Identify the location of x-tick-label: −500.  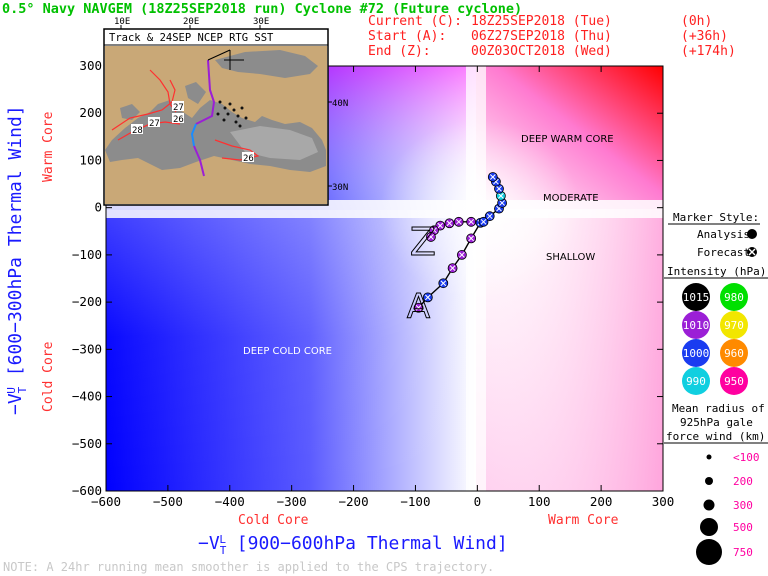
(168, 501).